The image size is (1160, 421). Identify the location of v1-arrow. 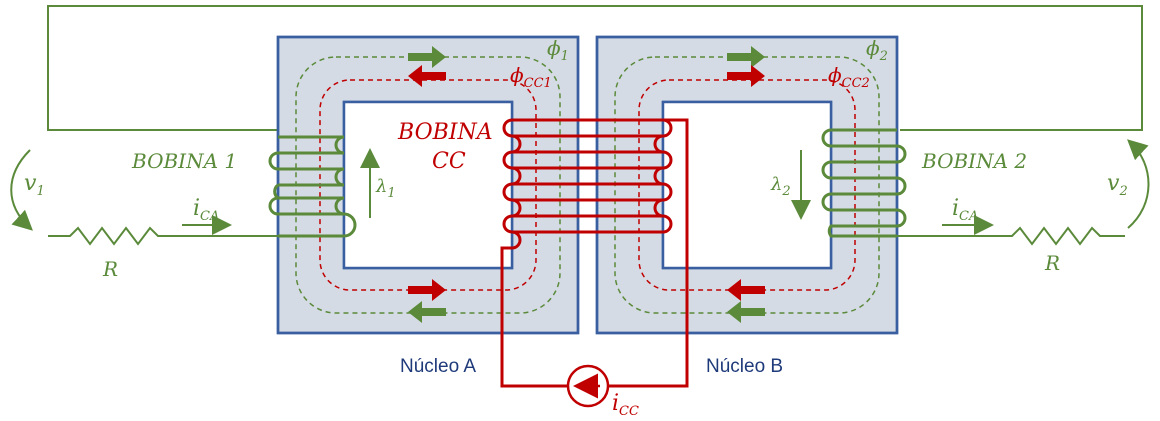
(21, 190).